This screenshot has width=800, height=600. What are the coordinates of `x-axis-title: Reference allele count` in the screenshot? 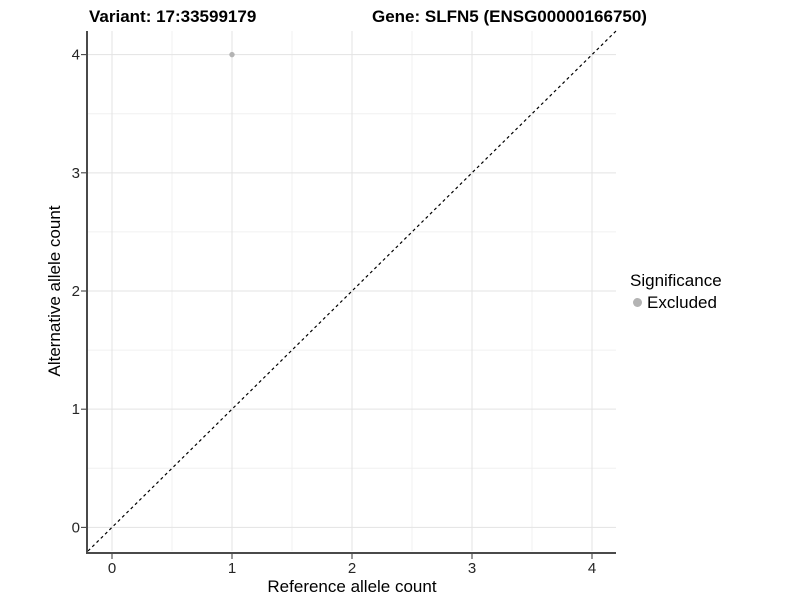 It's located at (352, 586).